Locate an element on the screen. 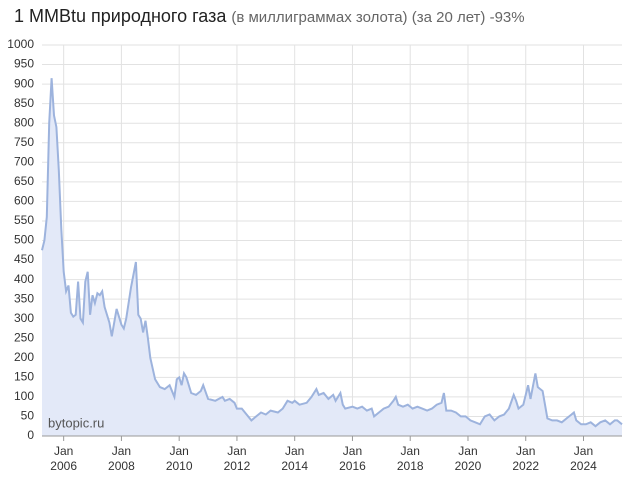 This screenshot has height=480, width=629. x-tick-label: Jan 2006 is located at coordinates (63, 458).